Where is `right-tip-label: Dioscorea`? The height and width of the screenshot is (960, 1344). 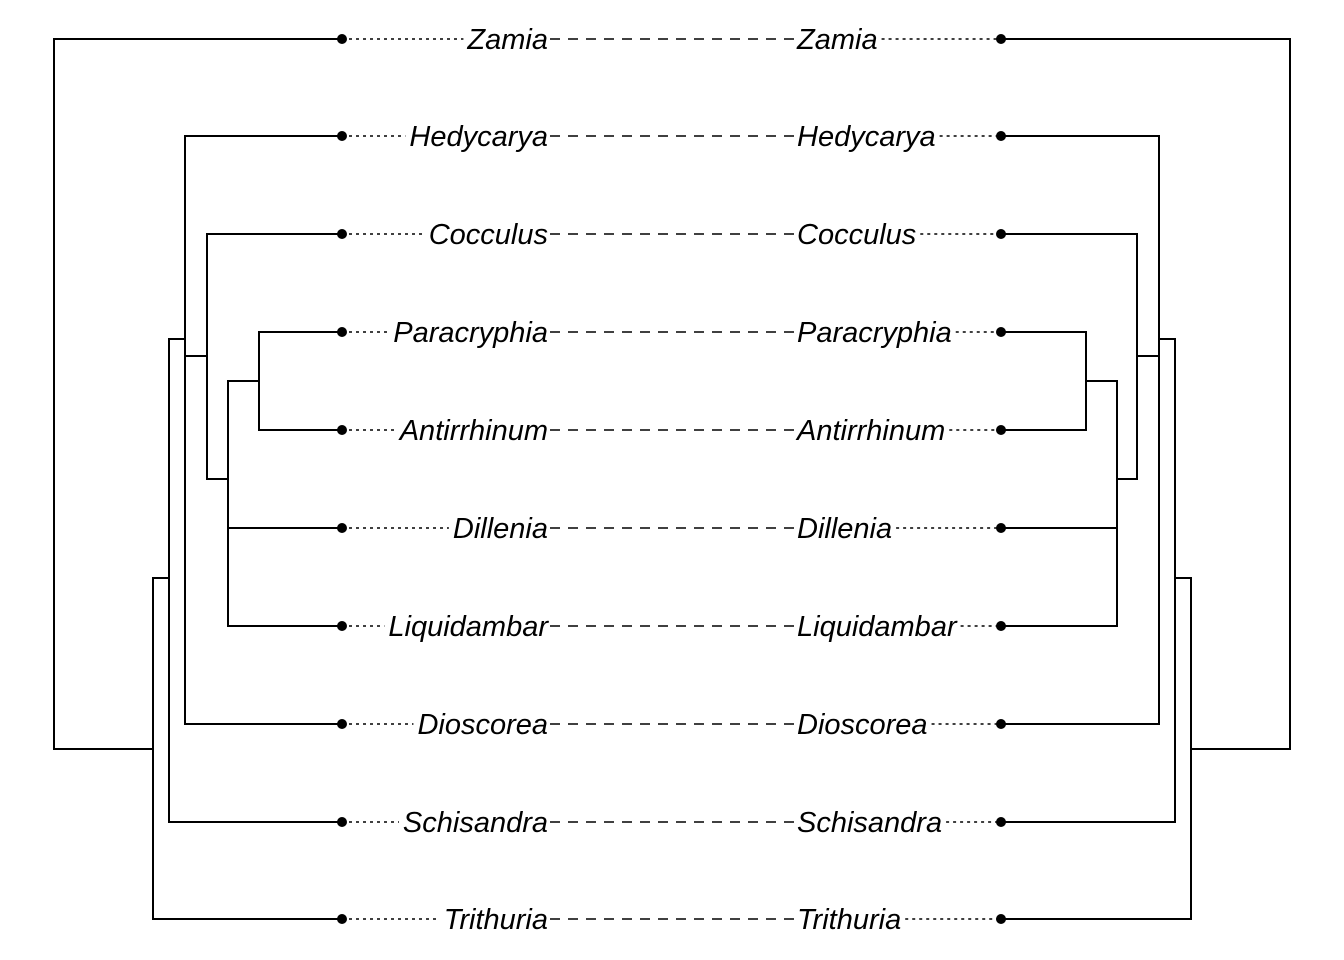
right-tip-label: Dioscorea is located at coordinates (862, 725).